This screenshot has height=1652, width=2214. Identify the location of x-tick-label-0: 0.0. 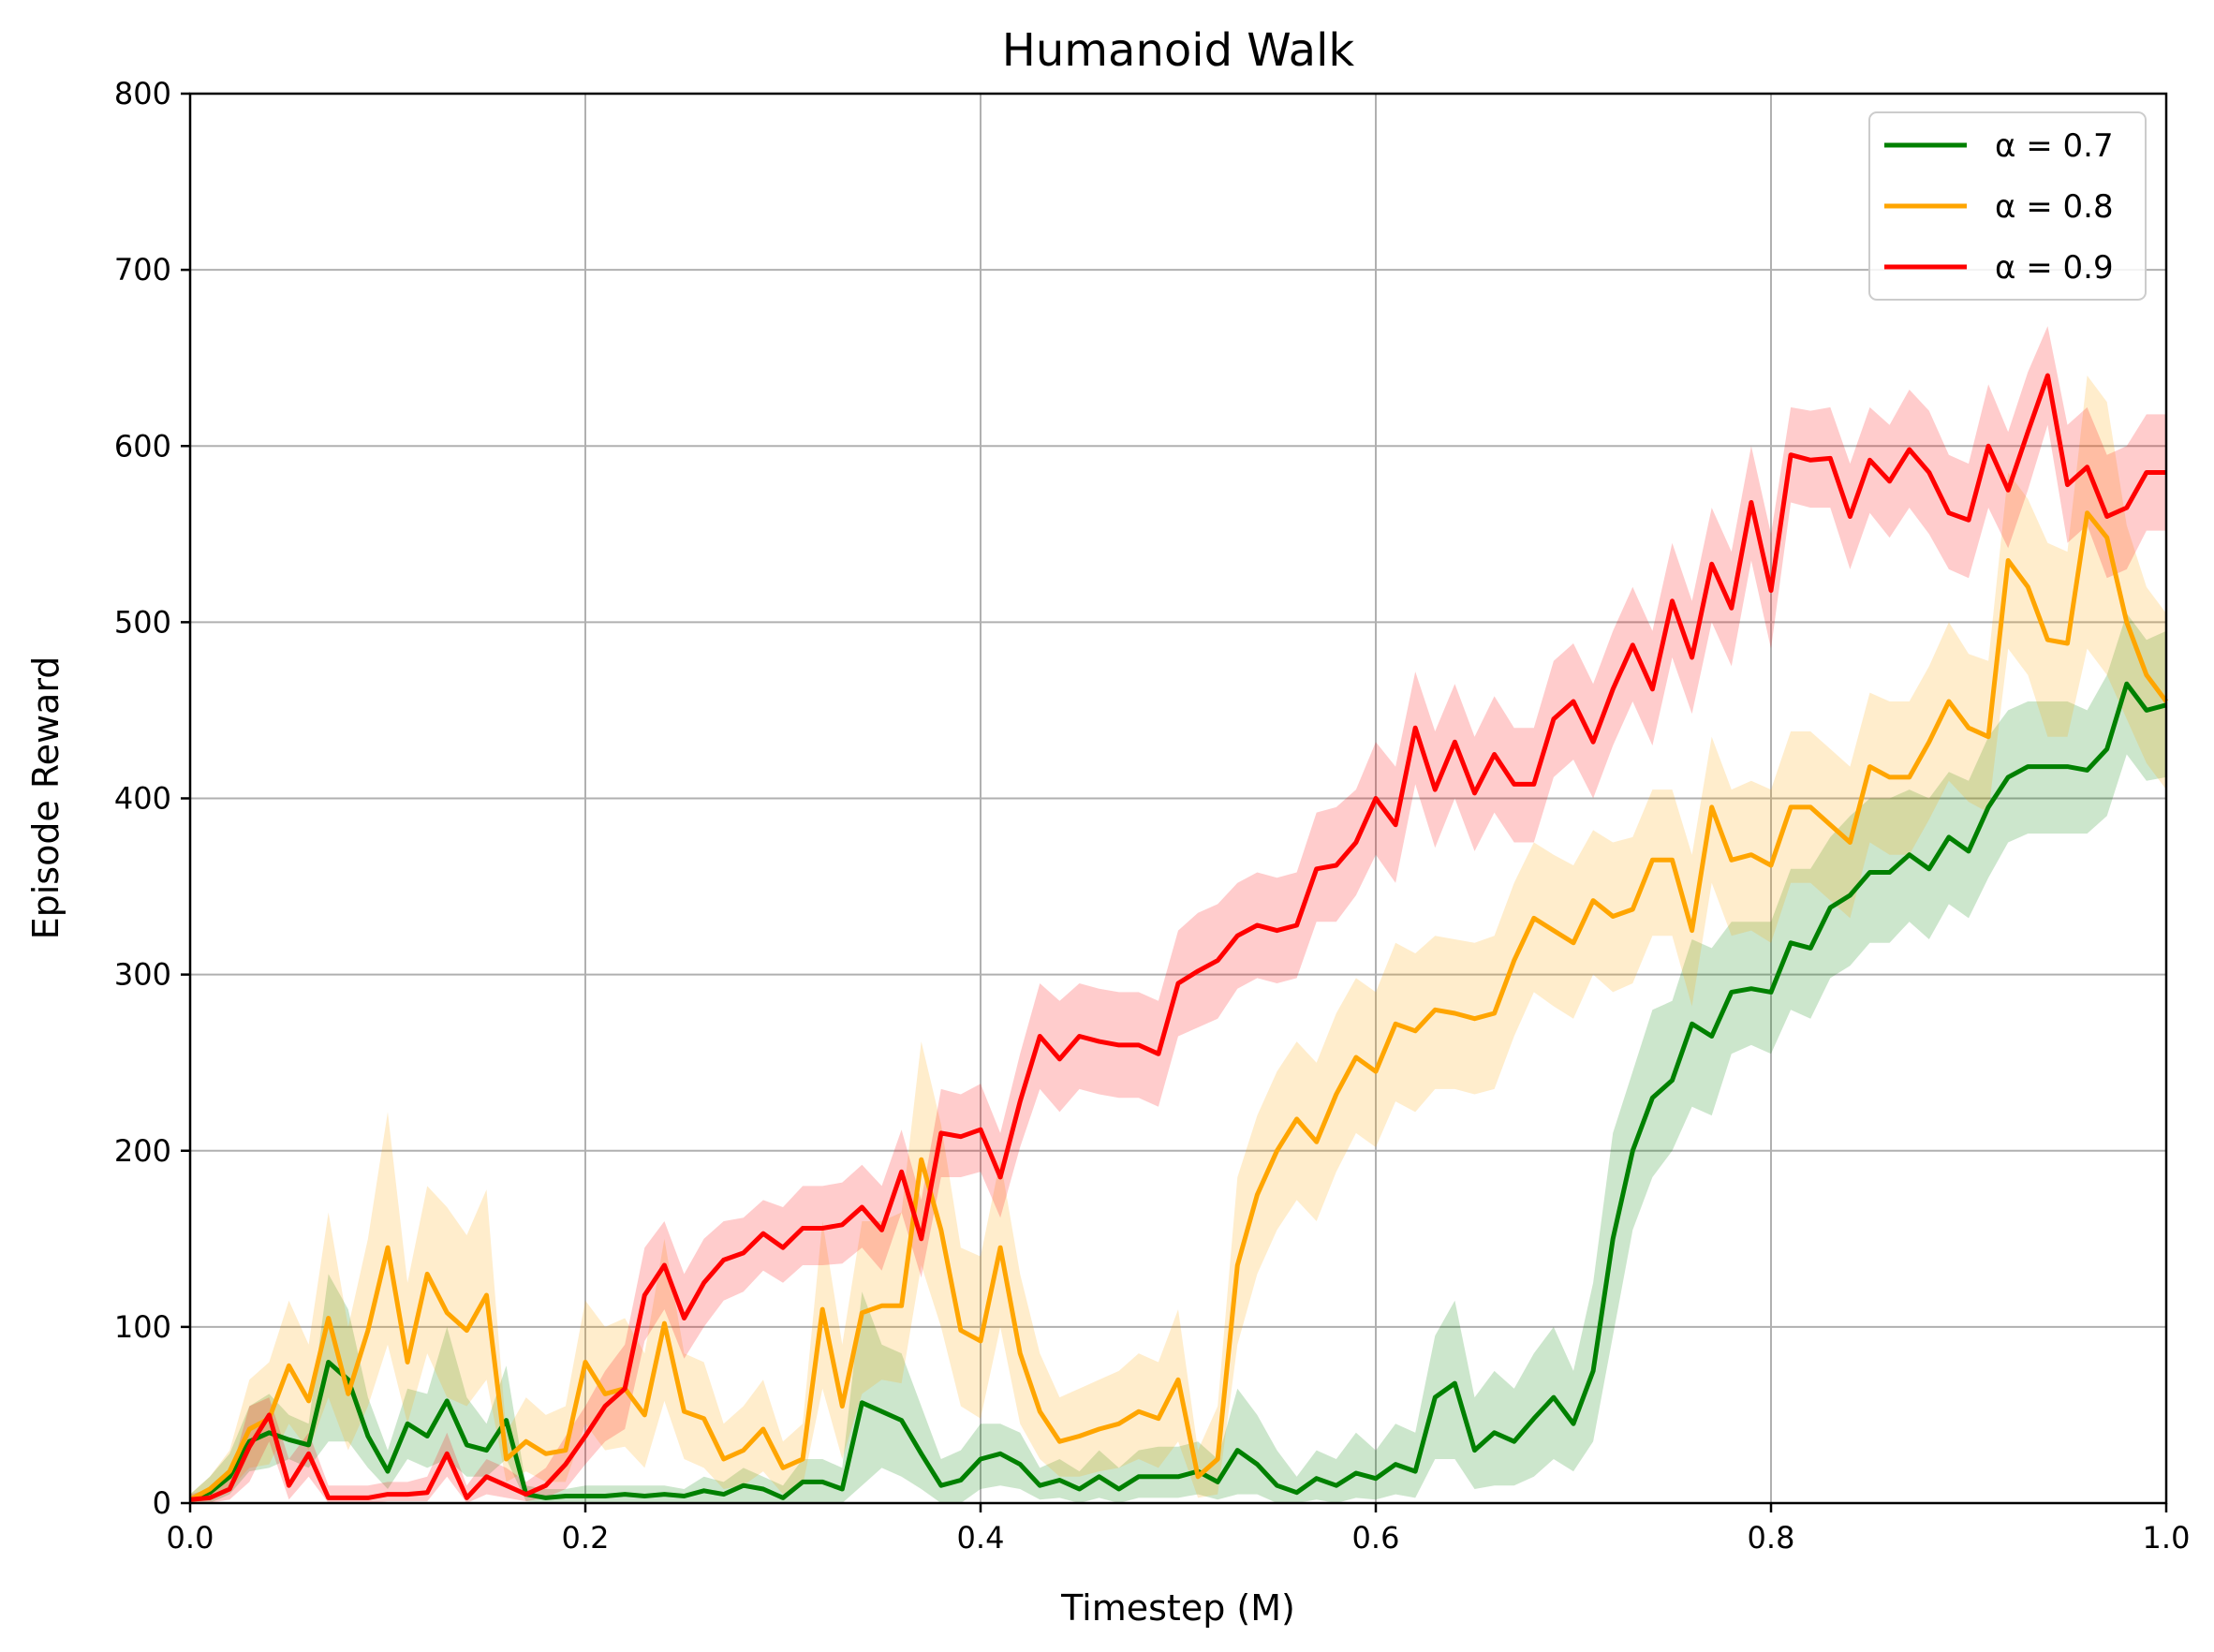
(190, 1538).